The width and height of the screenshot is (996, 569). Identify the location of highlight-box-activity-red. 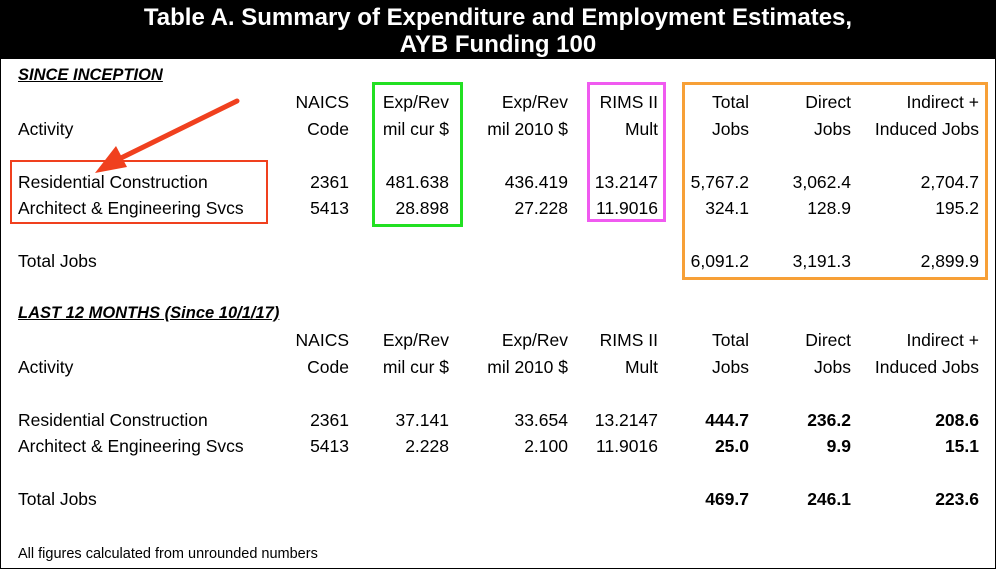
(139, 192).